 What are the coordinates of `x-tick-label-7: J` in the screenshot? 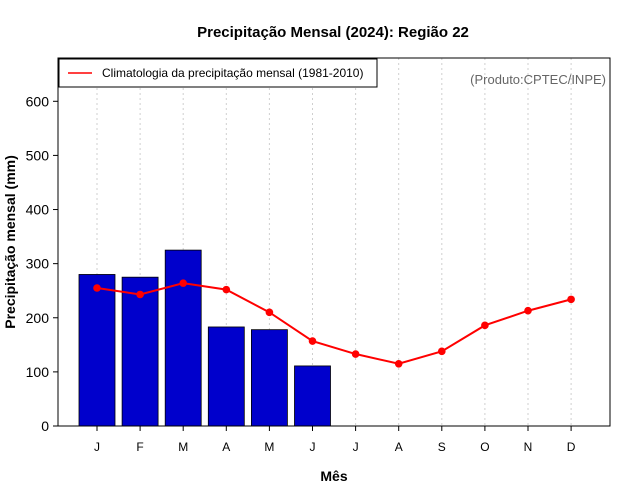 It's located at (356, 447).